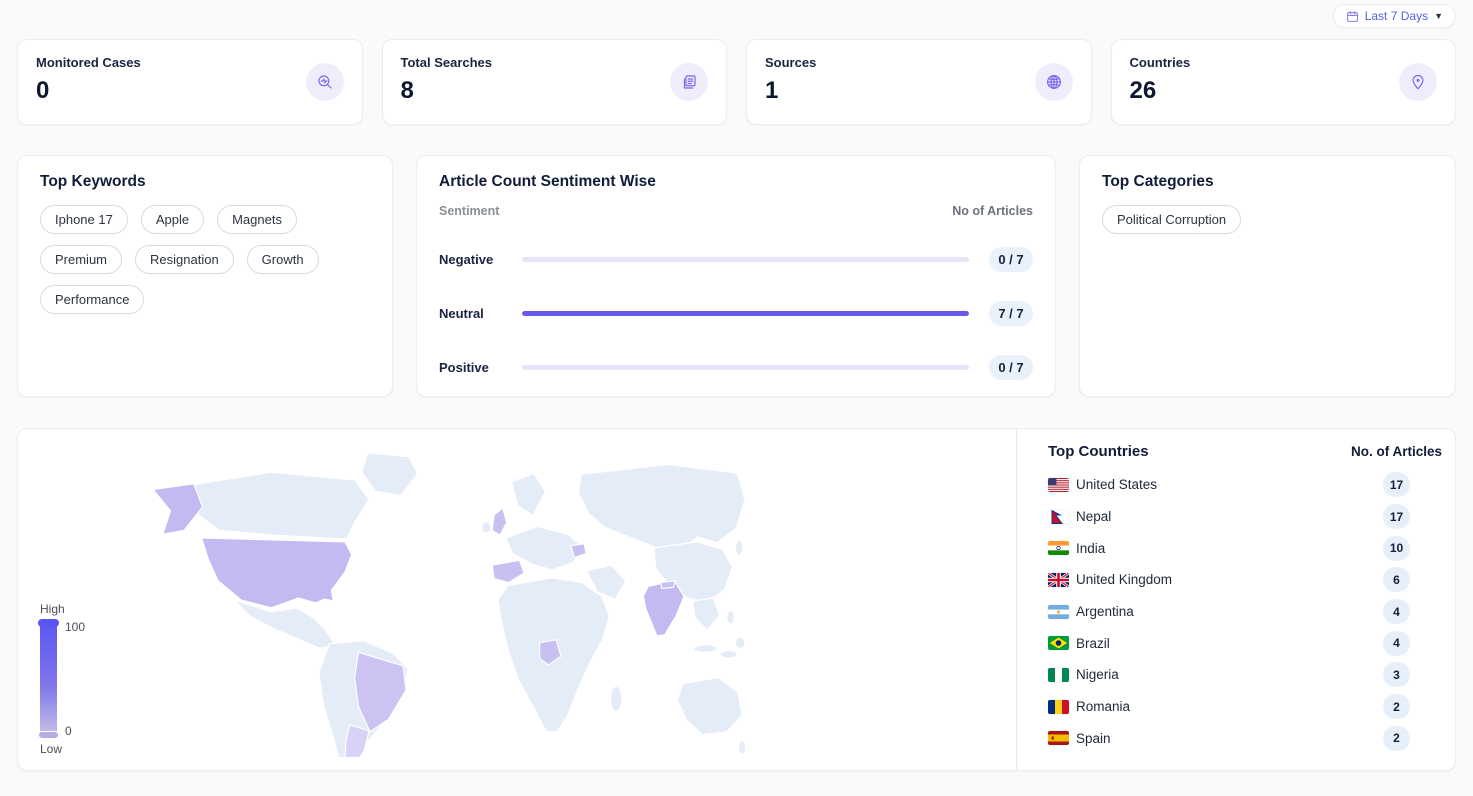 Image resolution: width=1473 pixels, height=796 pixels. What do you see at coordinates (93, 181) in the screenshot?
I see `top-keywords-title: Top Keywords` at bounding box center [93, 181].